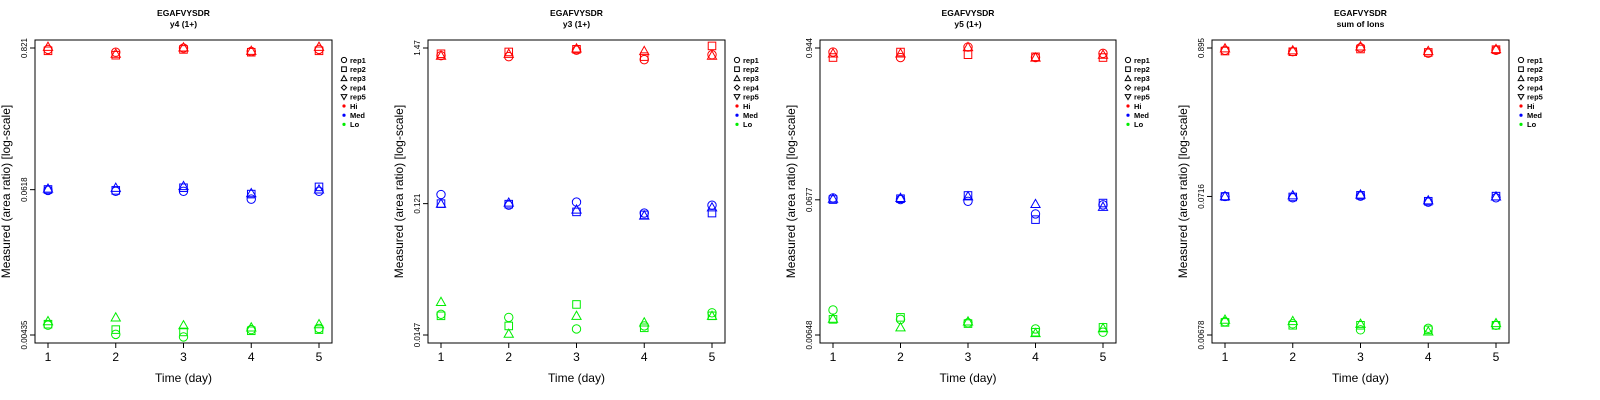  What do you see at coordinates (1128, 78) in the screenshot?
I see `legend-marker-rep3` at bounding box center [1128, 78].